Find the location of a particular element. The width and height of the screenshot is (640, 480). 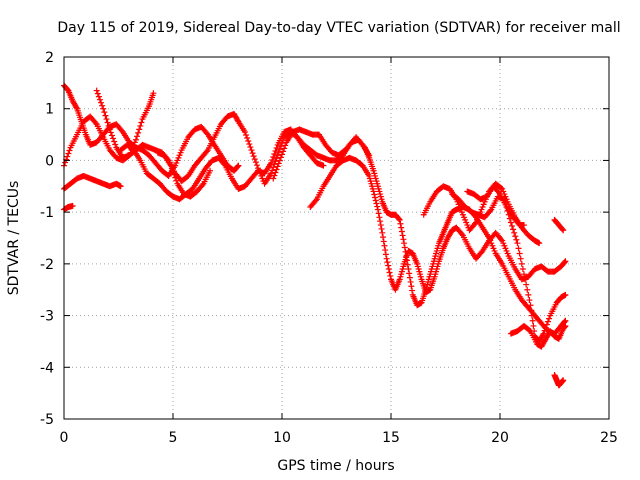

y-tick-label: 2 is located at coordinates (49, 58).